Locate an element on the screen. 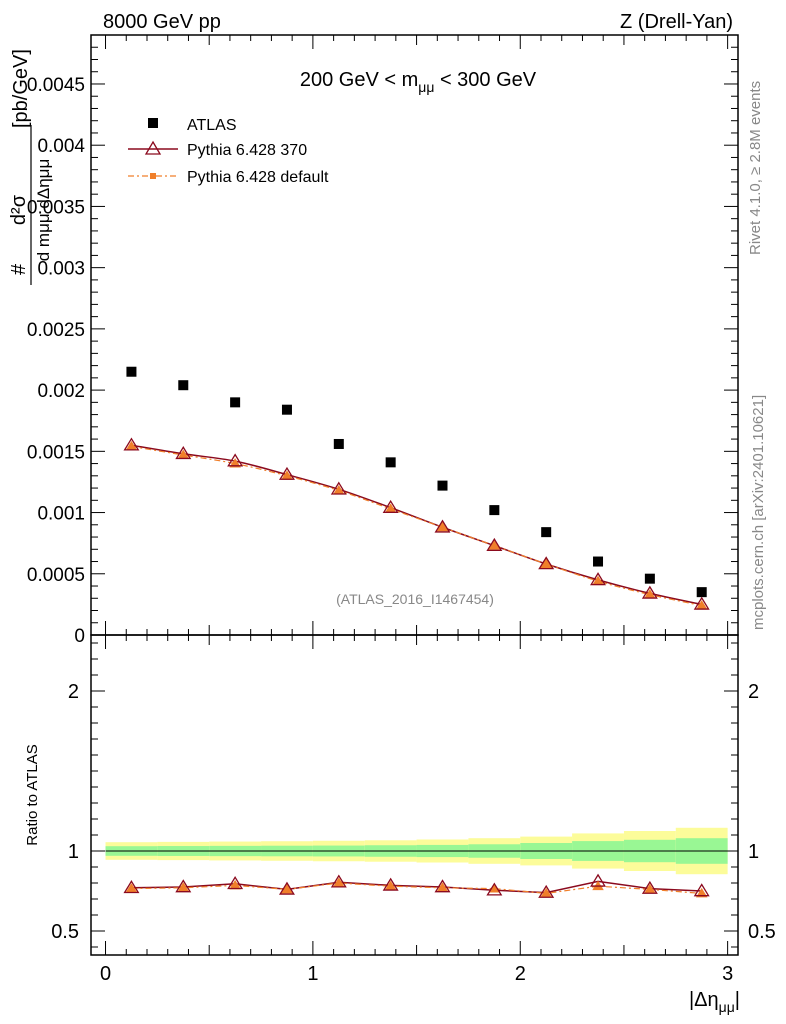 The image size is (786, 1024). legend-entry-pythia-default: Pythia 6.428 default is located at coordinates (228, 177).